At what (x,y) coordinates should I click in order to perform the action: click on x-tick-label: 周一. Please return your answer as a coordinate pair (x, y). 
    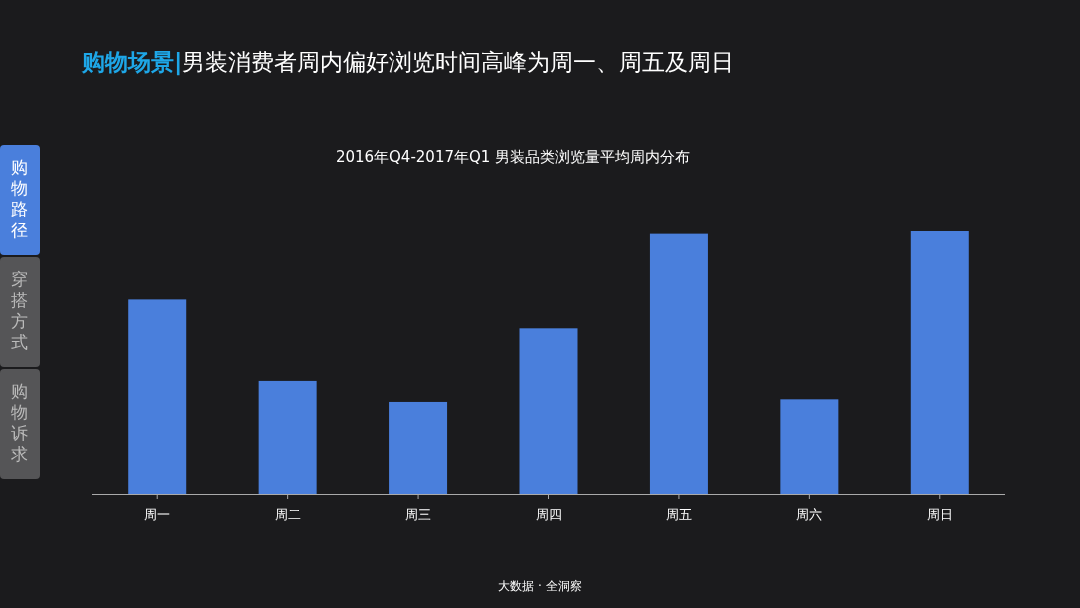
    Looking at the image, I should click on (157, 514).